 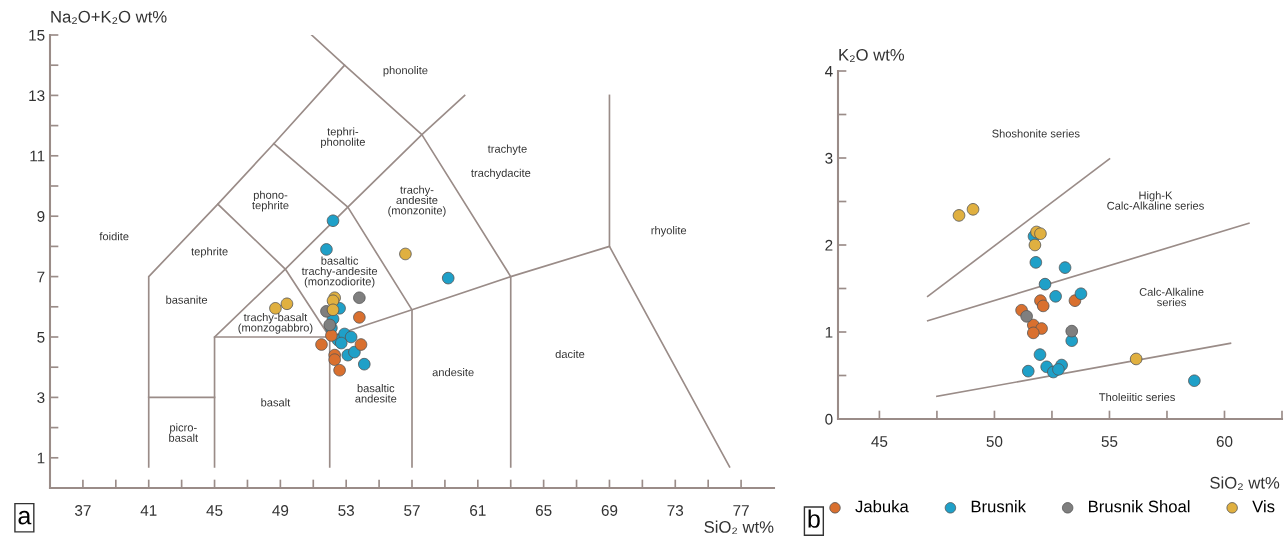 What do you see at coordinates (114, 236) in the screenshot?
I see `annotation: foidite` at bounding box center [114, 236].